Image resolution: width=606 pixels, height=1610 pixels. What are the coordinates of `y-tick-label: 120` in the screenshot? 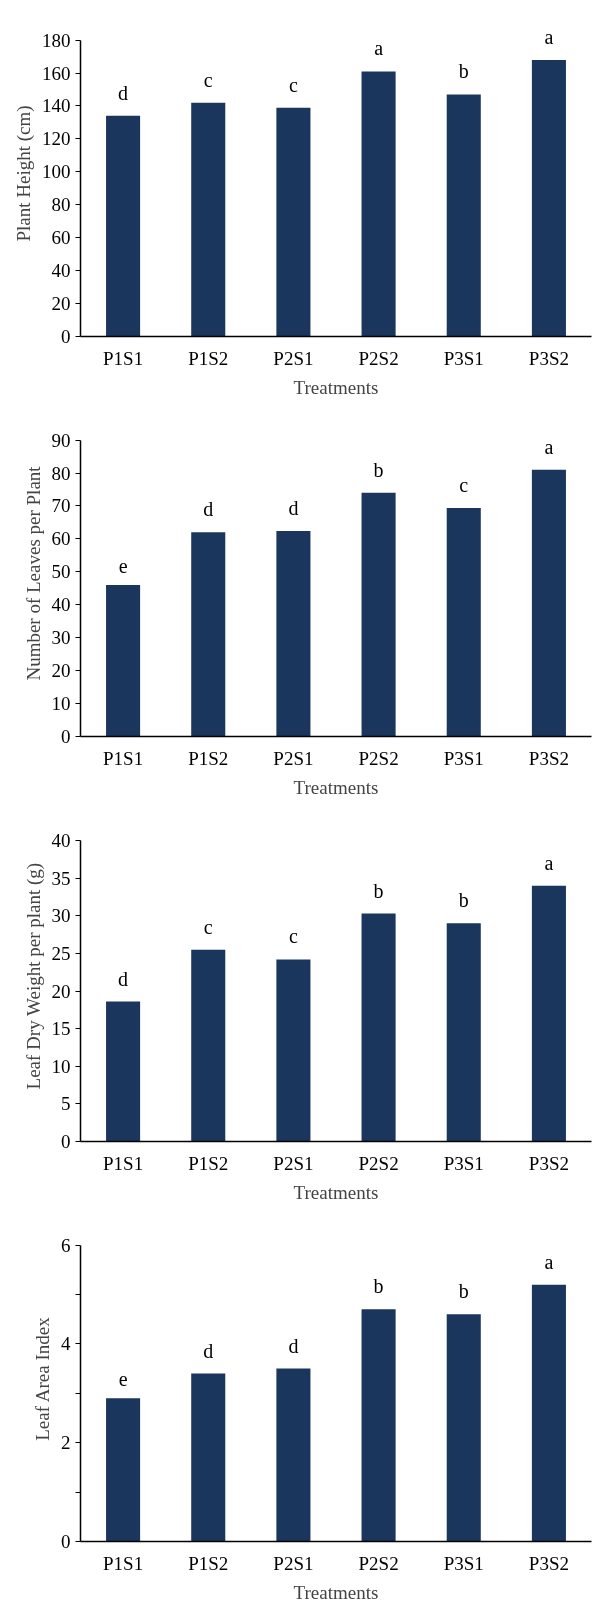 It's located at (56, 139).